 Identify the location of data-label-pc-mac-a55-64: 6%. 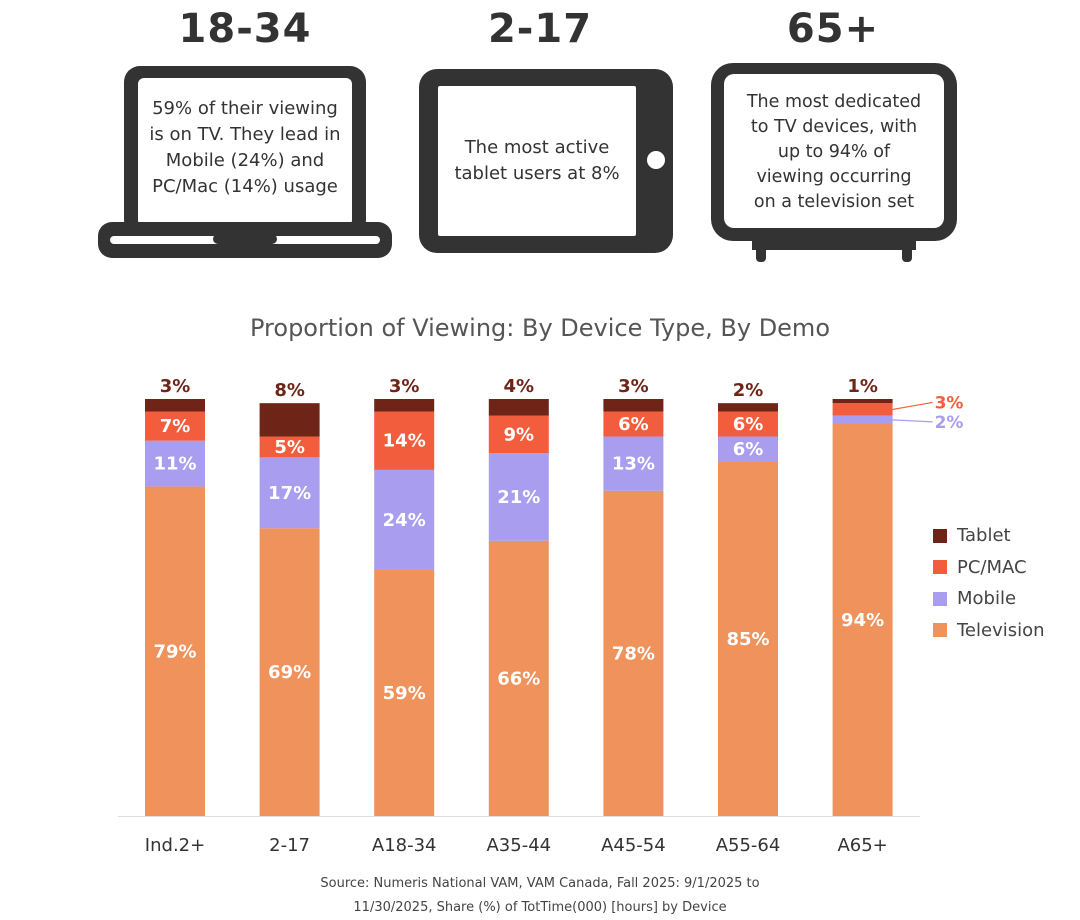
(748, 424).